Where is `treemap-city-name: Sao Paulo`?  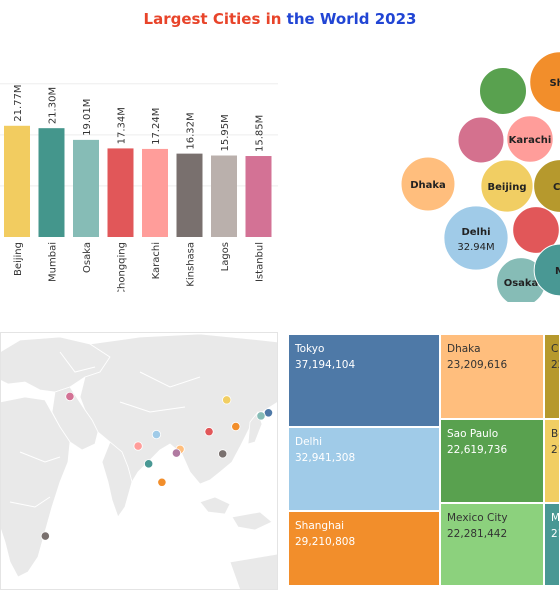
treemap-city-name: Sao Paulo is located at coordinates (473, 434).